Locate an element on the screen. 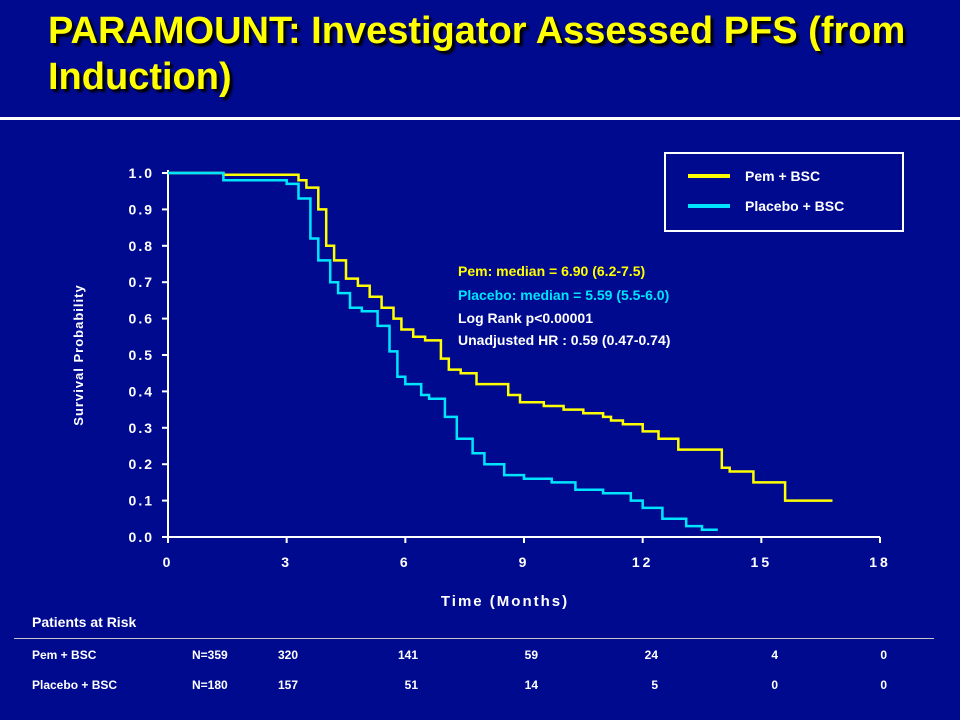 The height and width of the screenshot is (720, 960). risk-count-baseline: N=359 is located at coordinates (210, 655).